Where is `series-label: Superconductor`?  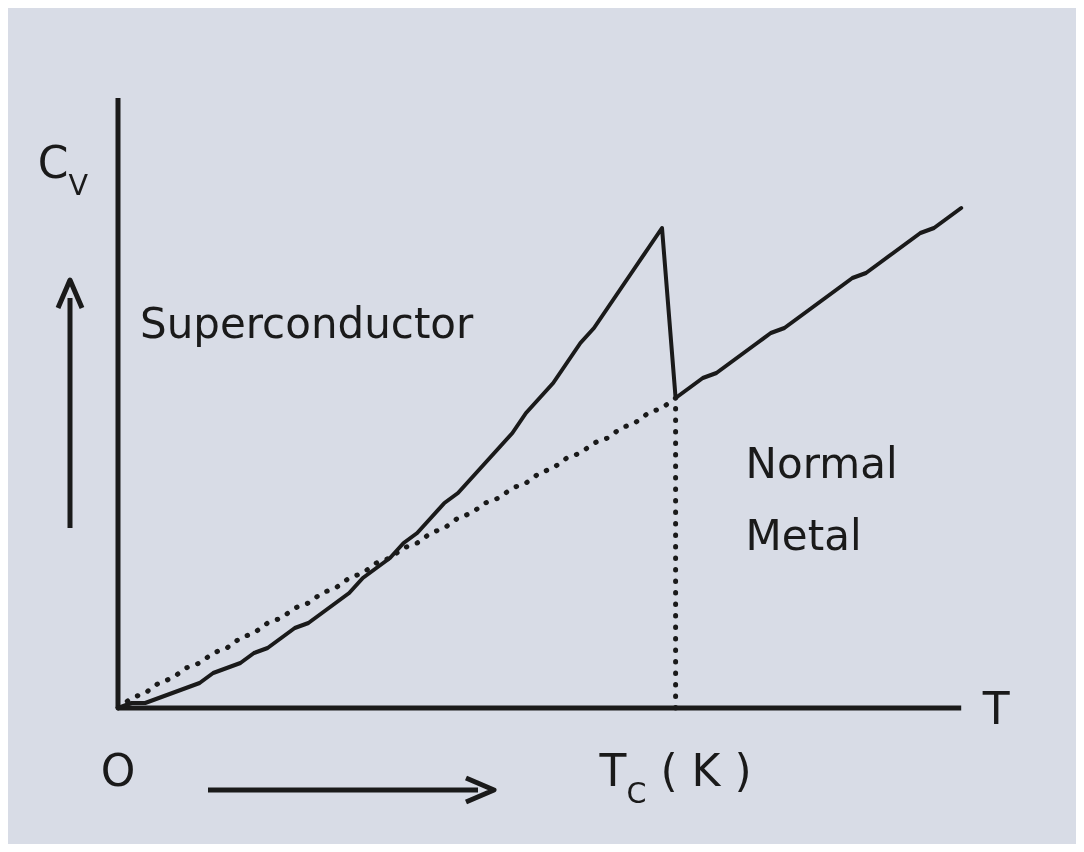 series-label: Superconductor is located at coordinates (307, 323).